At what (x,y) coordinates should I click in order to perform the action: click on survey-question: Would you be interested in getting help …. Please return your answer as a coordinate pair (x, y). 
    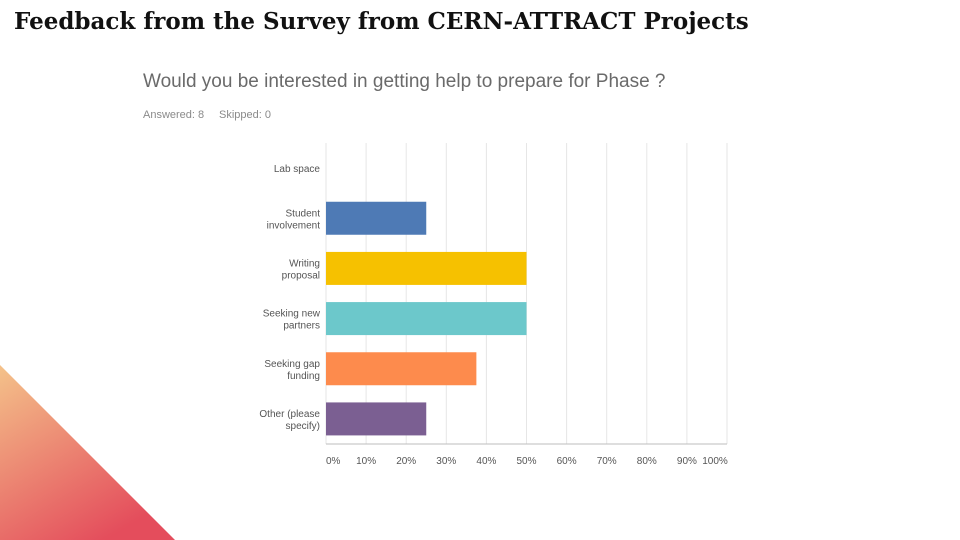
    Looking at the image, I should click on (404, 81).